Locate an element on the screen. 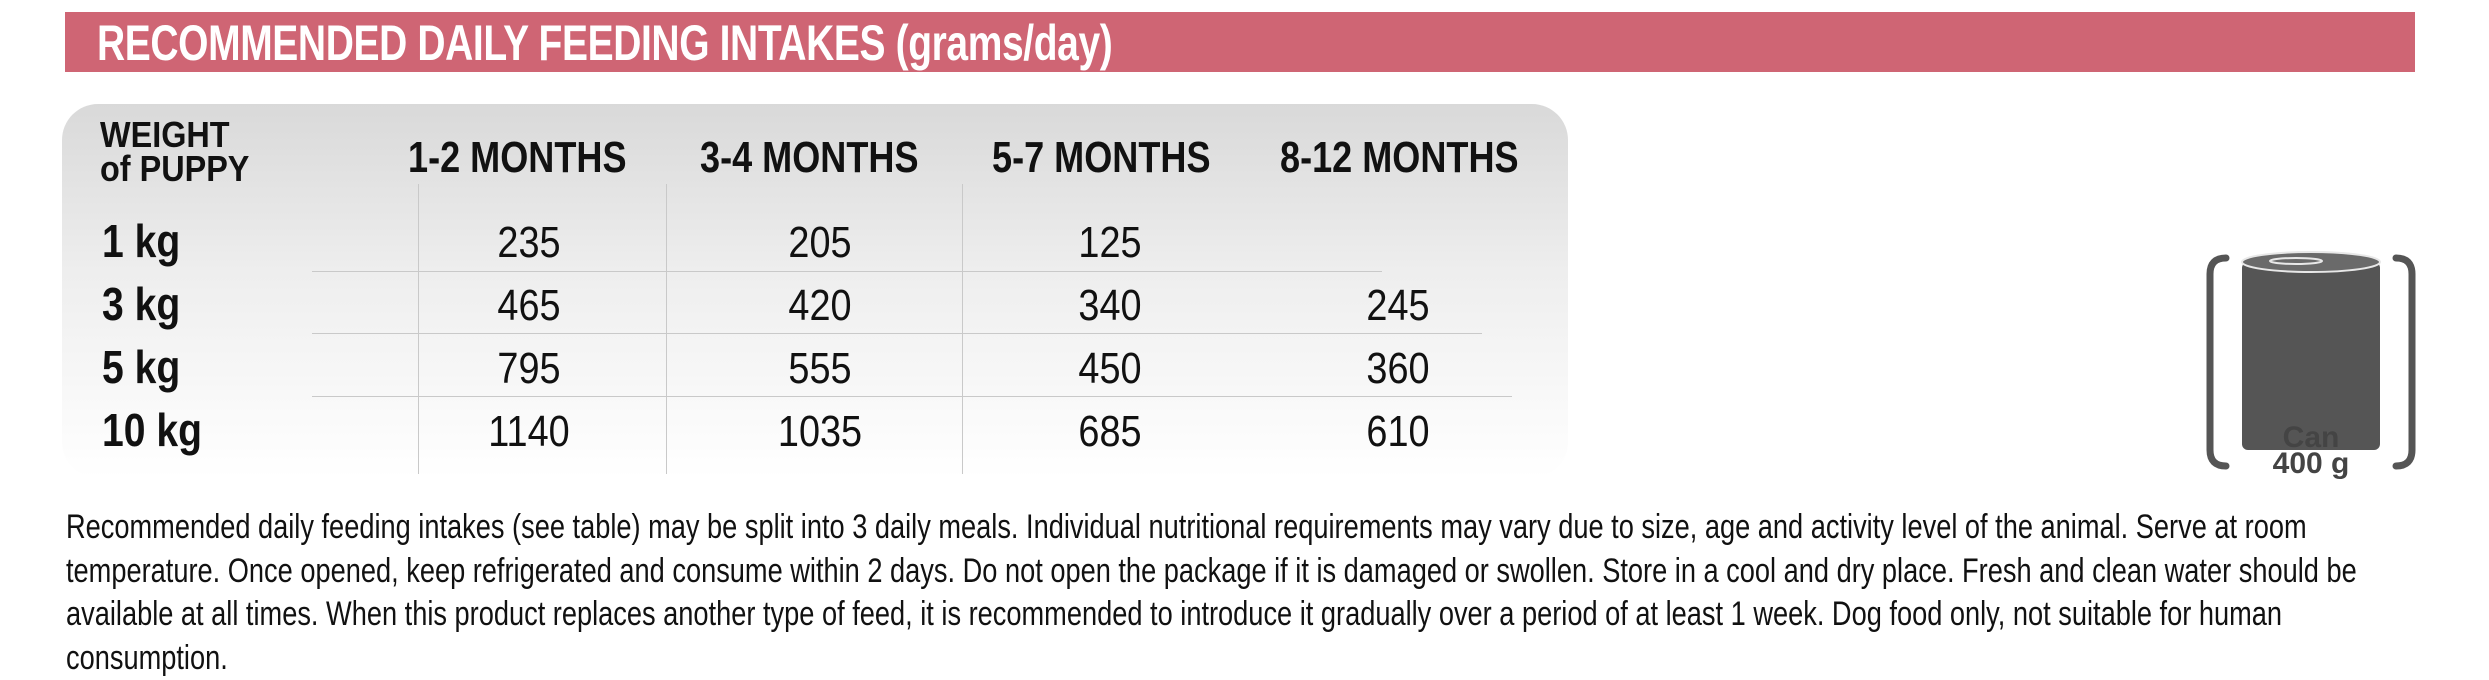 This screenshot has width=2489, height=680. column-header: 8-12 MONTHS is located at coordinates (1399, 157).